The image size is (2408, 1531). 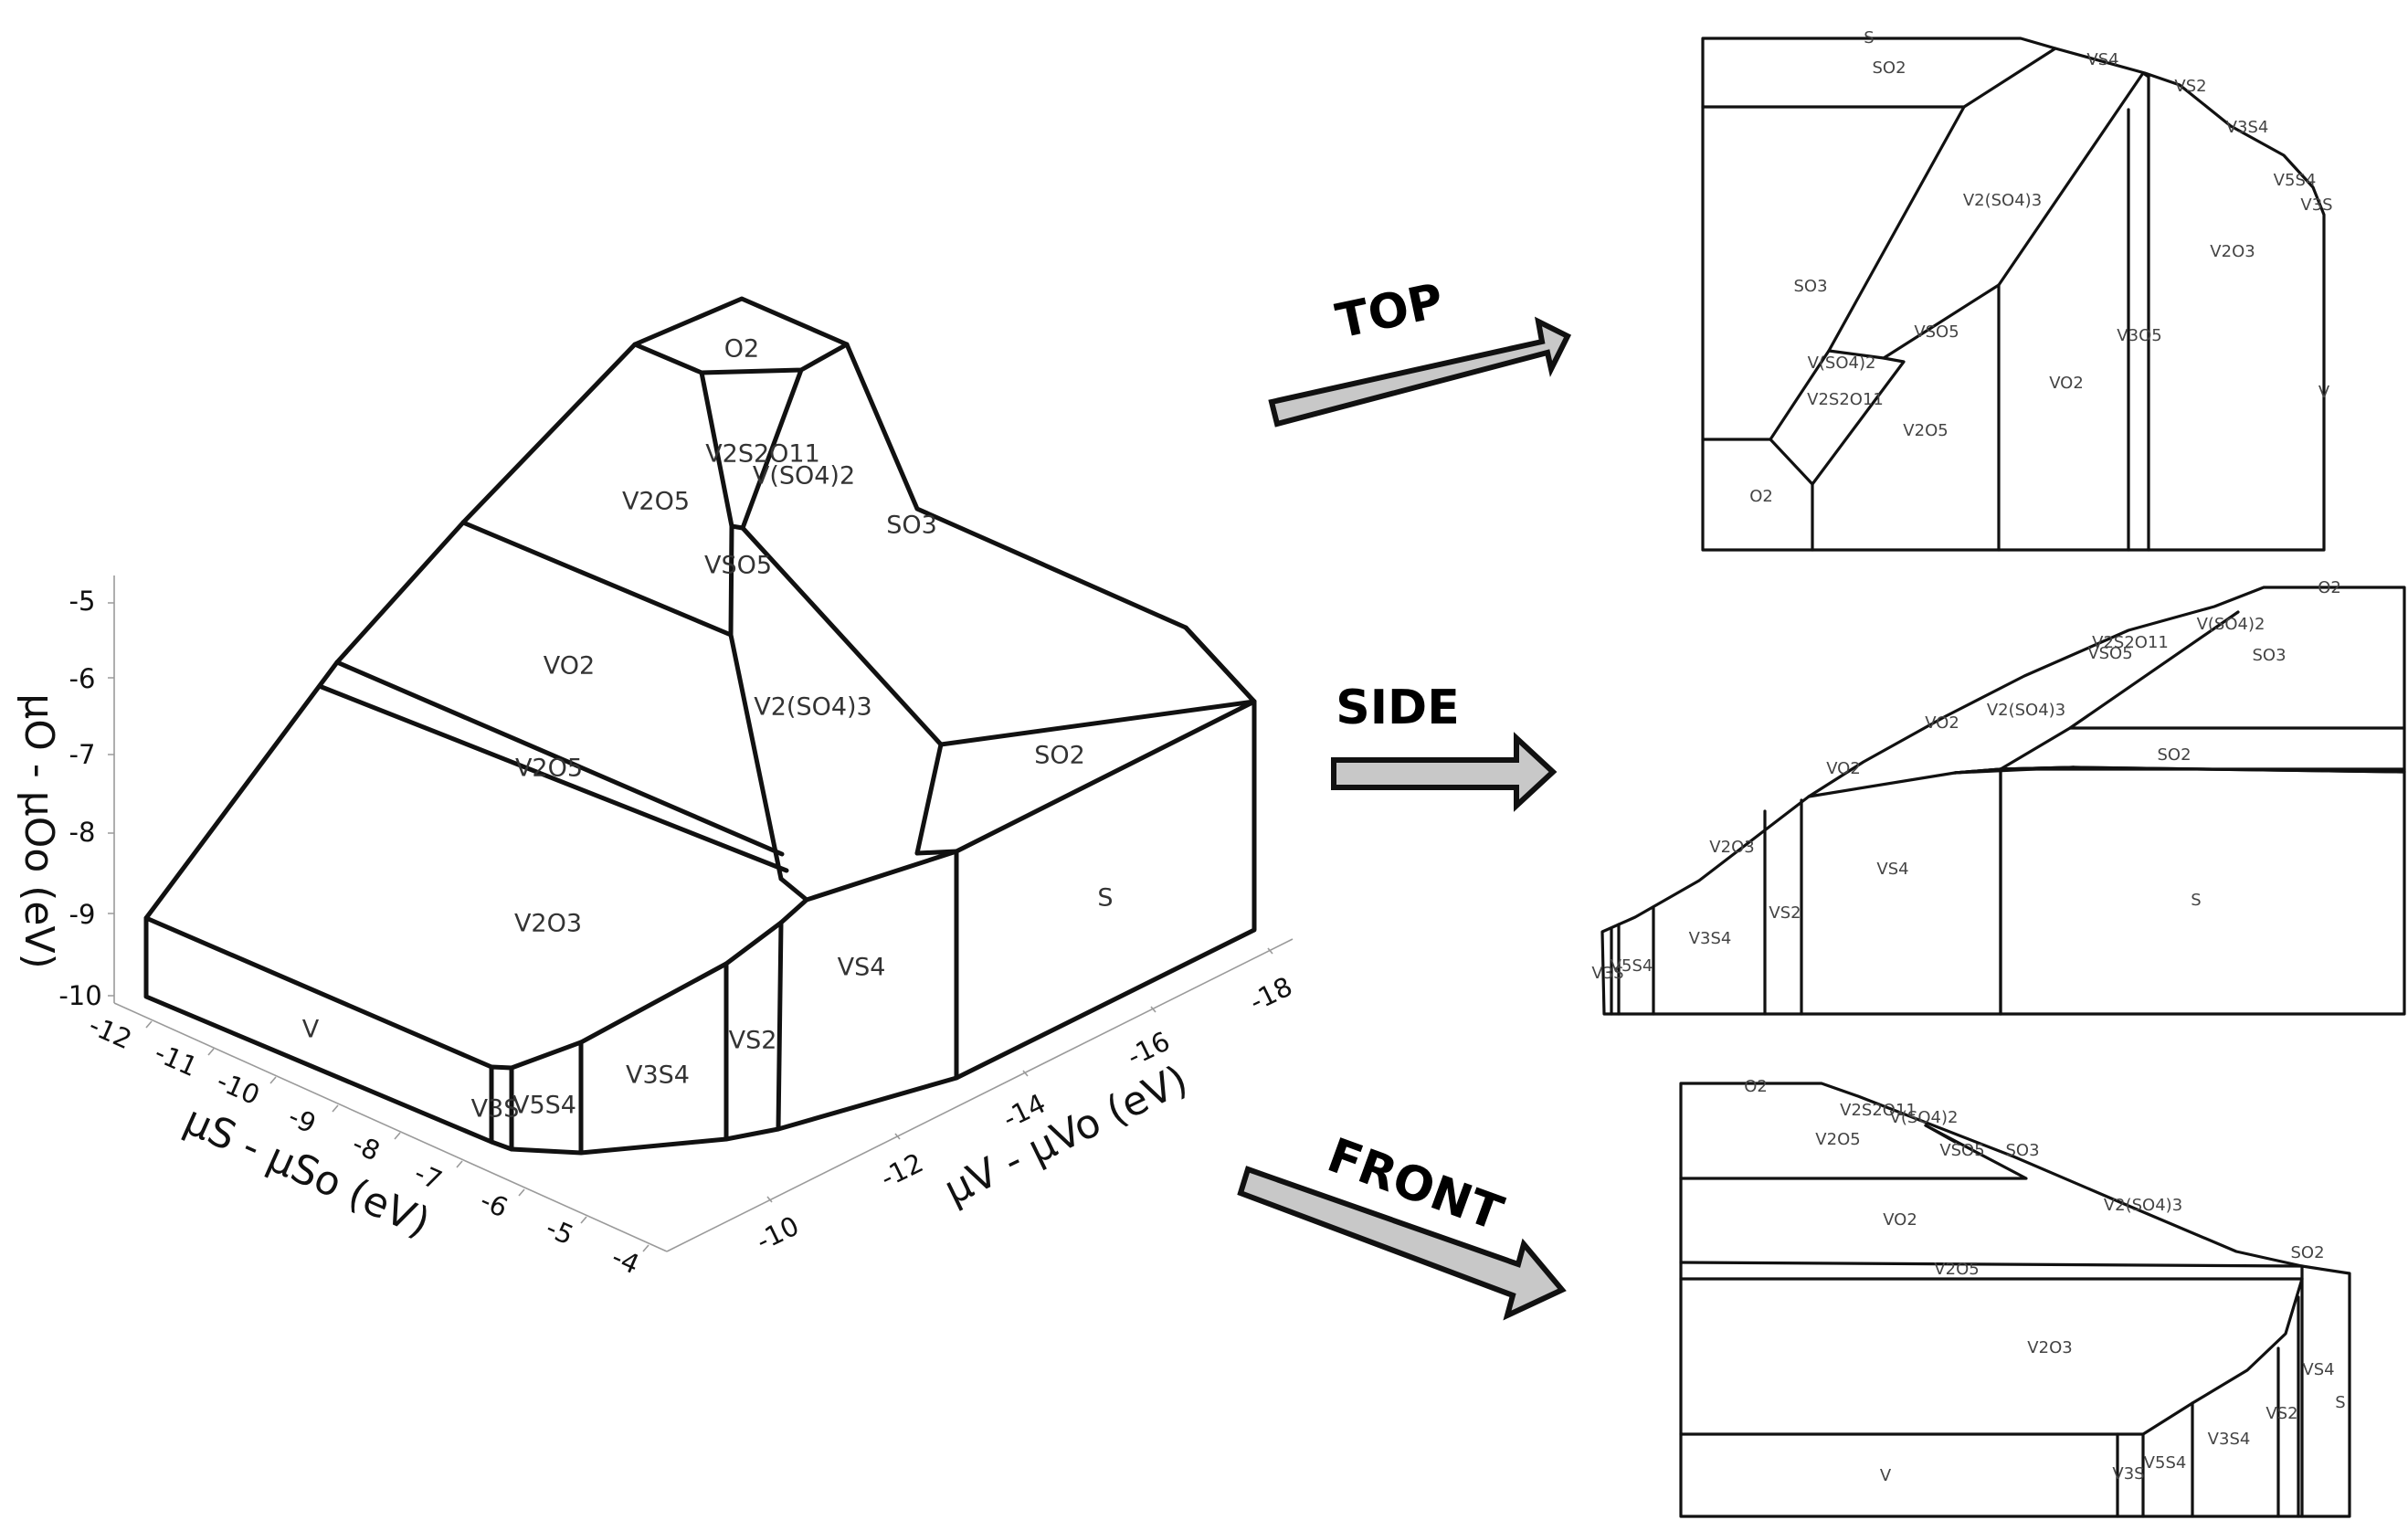 What do you see at coordinates (1066, 1135) in the screenshot?
I see `right-axis-label: μV - μVo (eV)` at bounding box center [1066, 1135].